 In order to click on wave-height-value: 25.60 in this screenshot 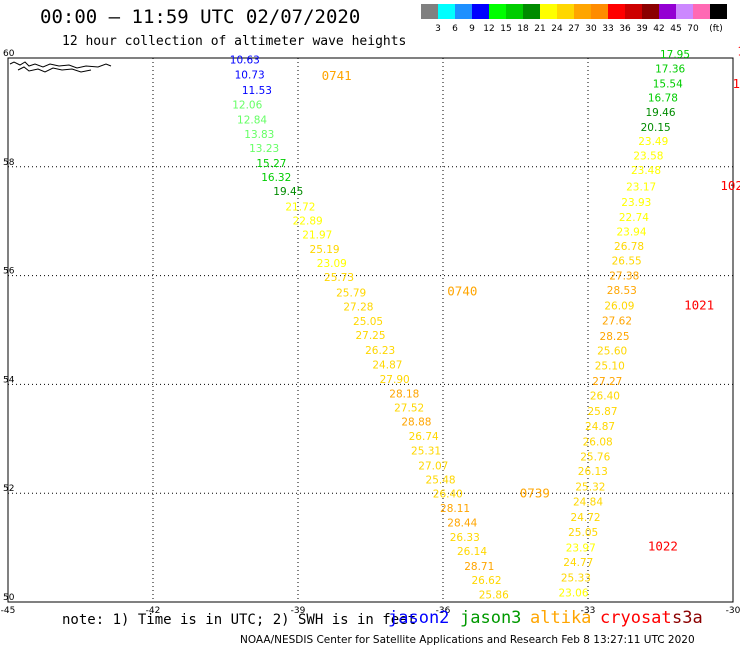, I will do `click(612, 351)`.